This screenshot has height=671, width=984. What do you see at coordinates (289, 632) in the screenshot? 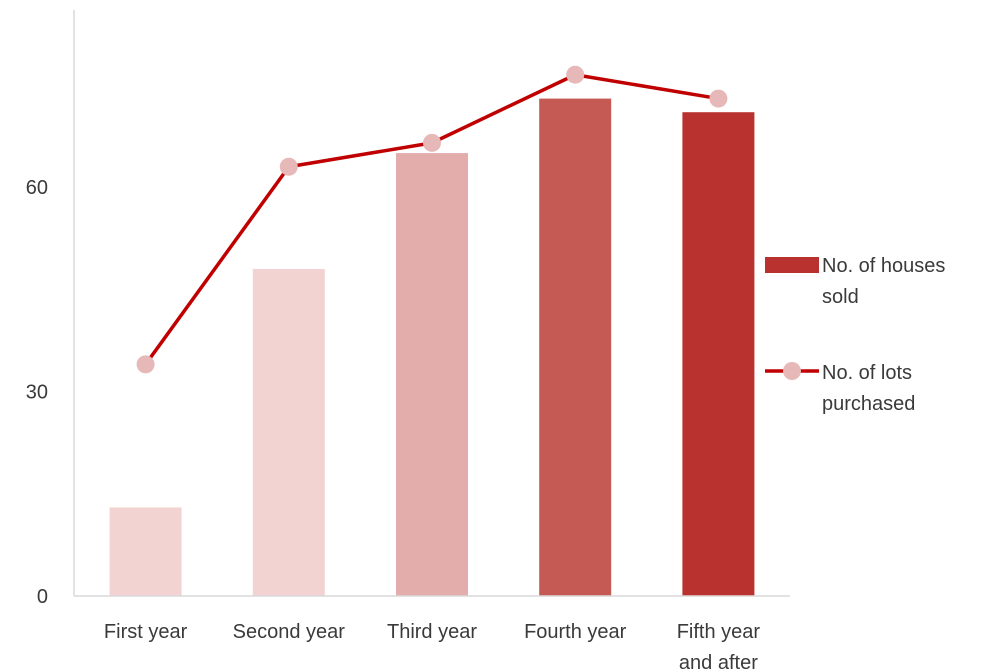
I see `x-tick-label-1: Second year` at bounding box center [289, 632].